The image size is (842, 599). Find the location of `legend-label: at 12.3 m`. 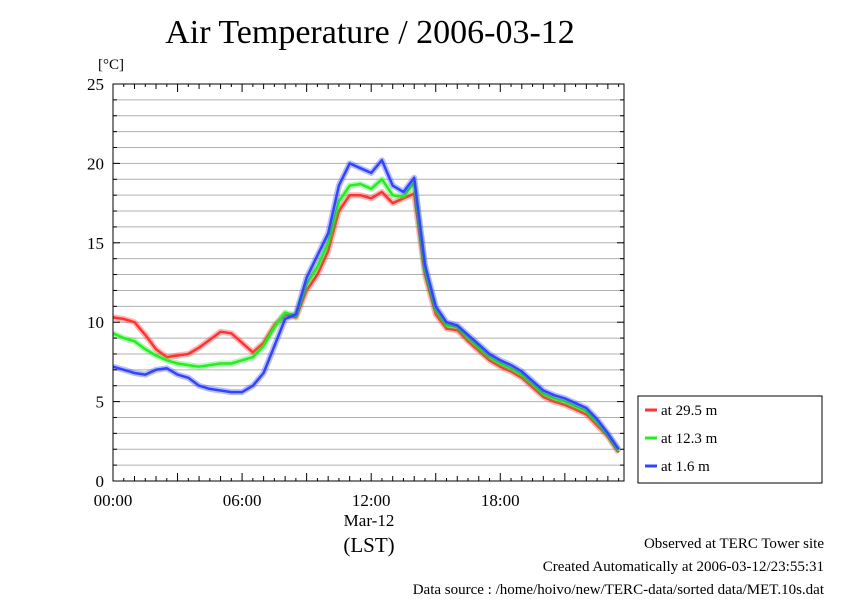

legend-label: at 12.3 m is located at coordinates (689, 439).